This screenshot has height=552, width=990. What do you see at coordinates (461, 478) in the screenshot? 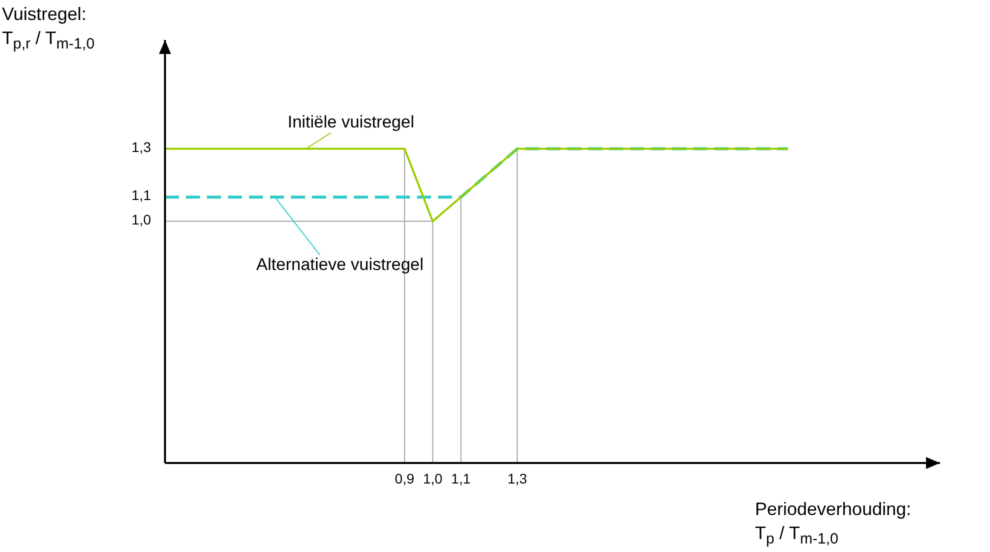
I see `x-tick-label: 1,1` at bounding box center [461, 478].